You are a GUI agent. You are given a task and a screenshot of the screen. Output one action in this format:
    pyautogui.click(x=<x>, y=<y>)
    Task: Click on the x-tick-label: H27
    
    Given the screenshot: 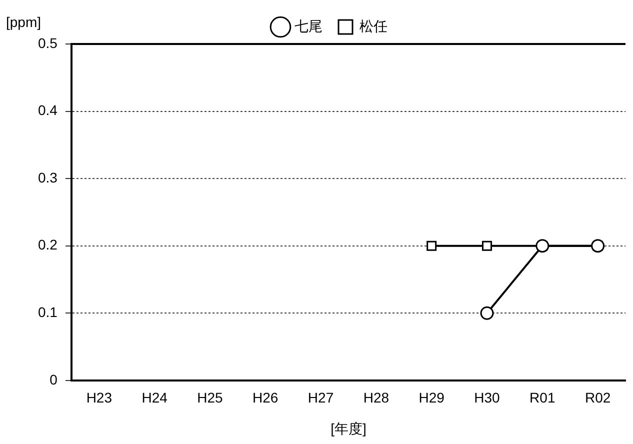 What is the action you would take?
    pyautogui.click(x=321, y=398)
    